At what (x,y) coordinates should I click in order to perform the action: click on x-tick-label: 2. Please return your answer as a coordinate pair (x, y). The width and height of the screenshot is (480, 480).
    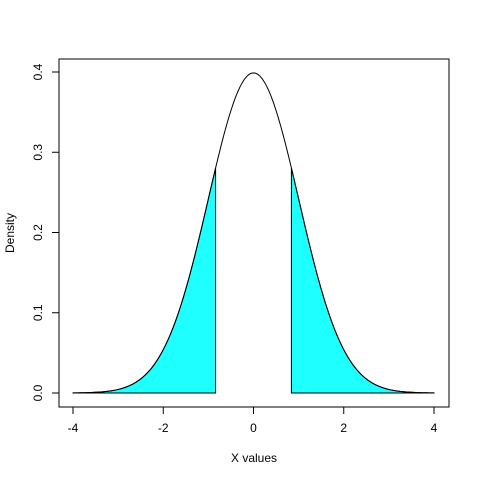
    Looking at the image, I should click on (343, 428).